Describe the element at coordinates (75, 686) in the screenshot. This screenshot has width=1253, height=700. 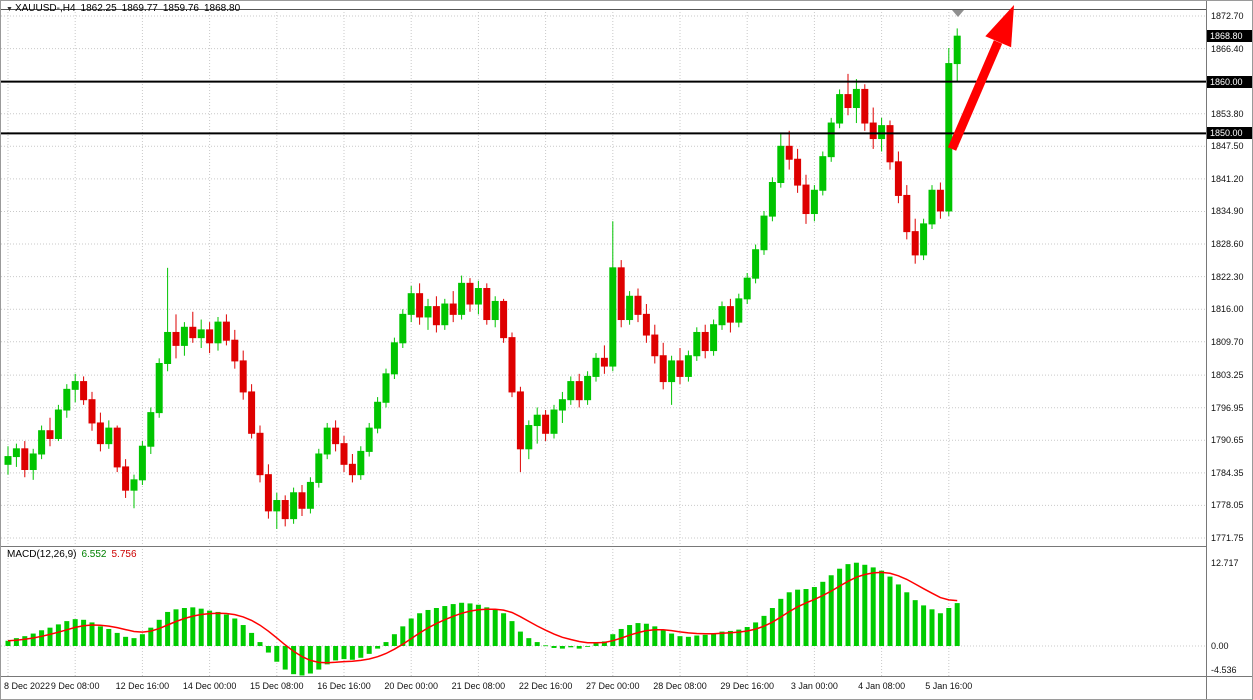
I see `time-axis-label: 9 Dec 08:00` at that location.